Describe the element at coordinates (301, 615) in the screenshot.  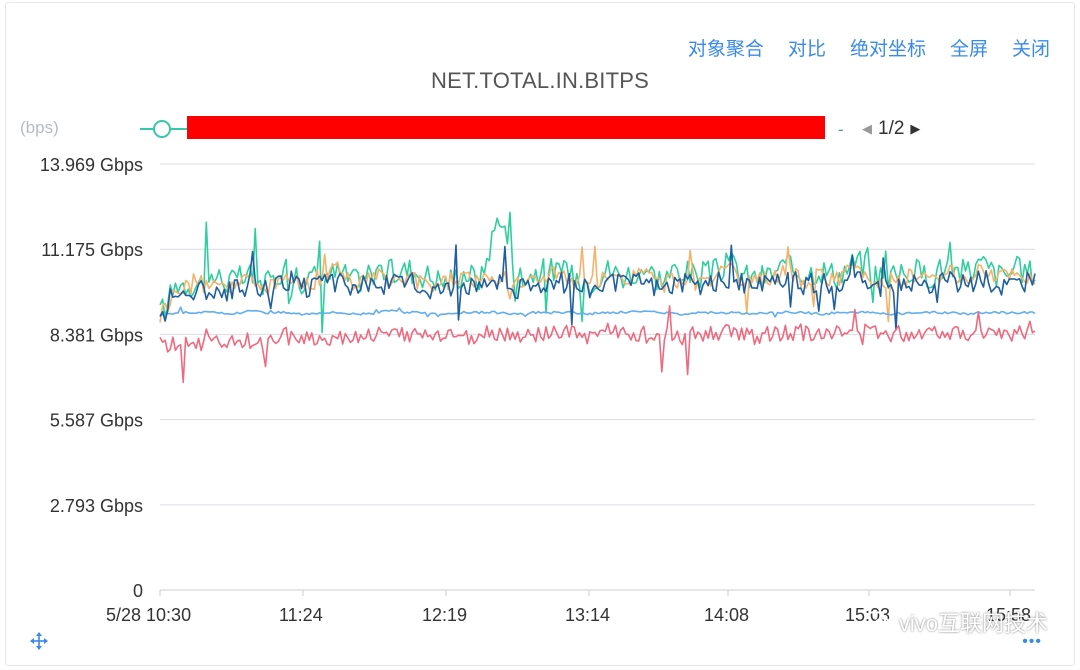
I see `x-tick-label: 11:24` at that location.